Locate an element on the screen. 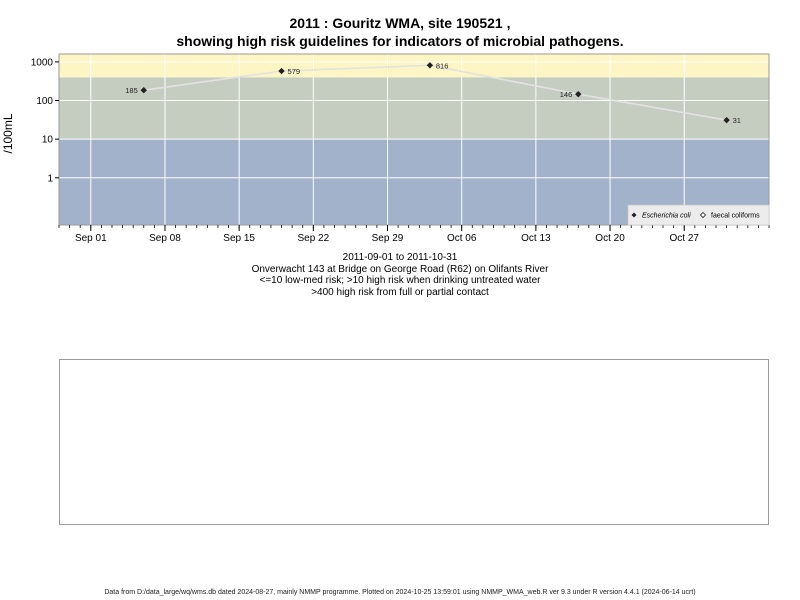 This screenshot has height=600, width=800. legend-label-faecal-coliforms: faecal coliforms is located at coordinates (735, 216).